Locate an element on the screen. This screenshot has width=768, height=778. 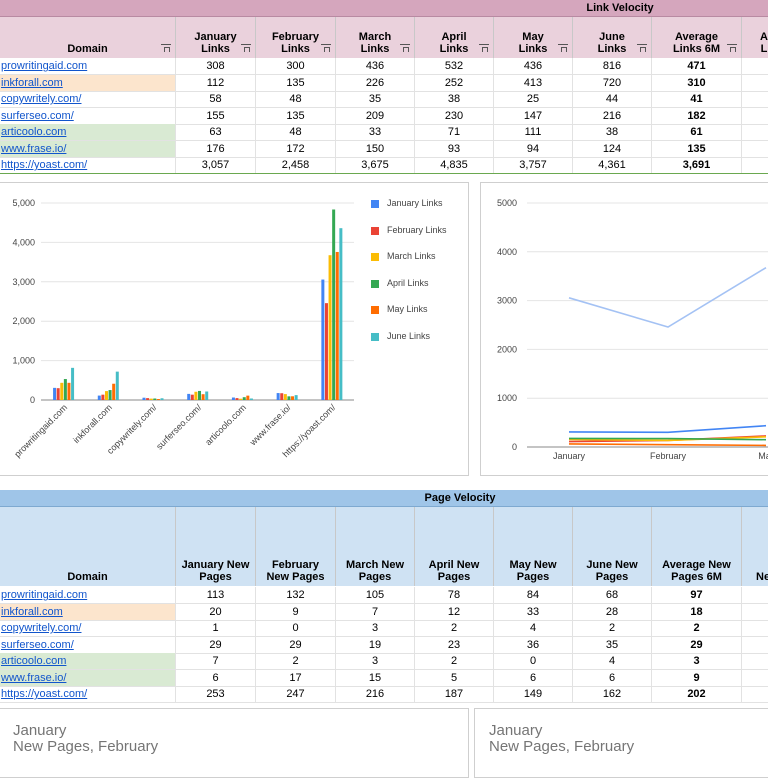
cell-may: 94 is located at coordinates (533, 148).